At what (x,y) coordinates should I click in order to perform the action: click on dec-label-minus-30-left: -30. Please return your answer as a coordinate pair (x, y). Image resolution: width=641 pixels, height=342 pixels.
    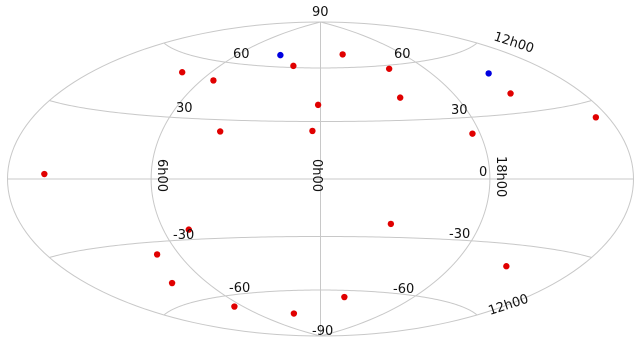
    Looking at the image, I should click on (183, 235).